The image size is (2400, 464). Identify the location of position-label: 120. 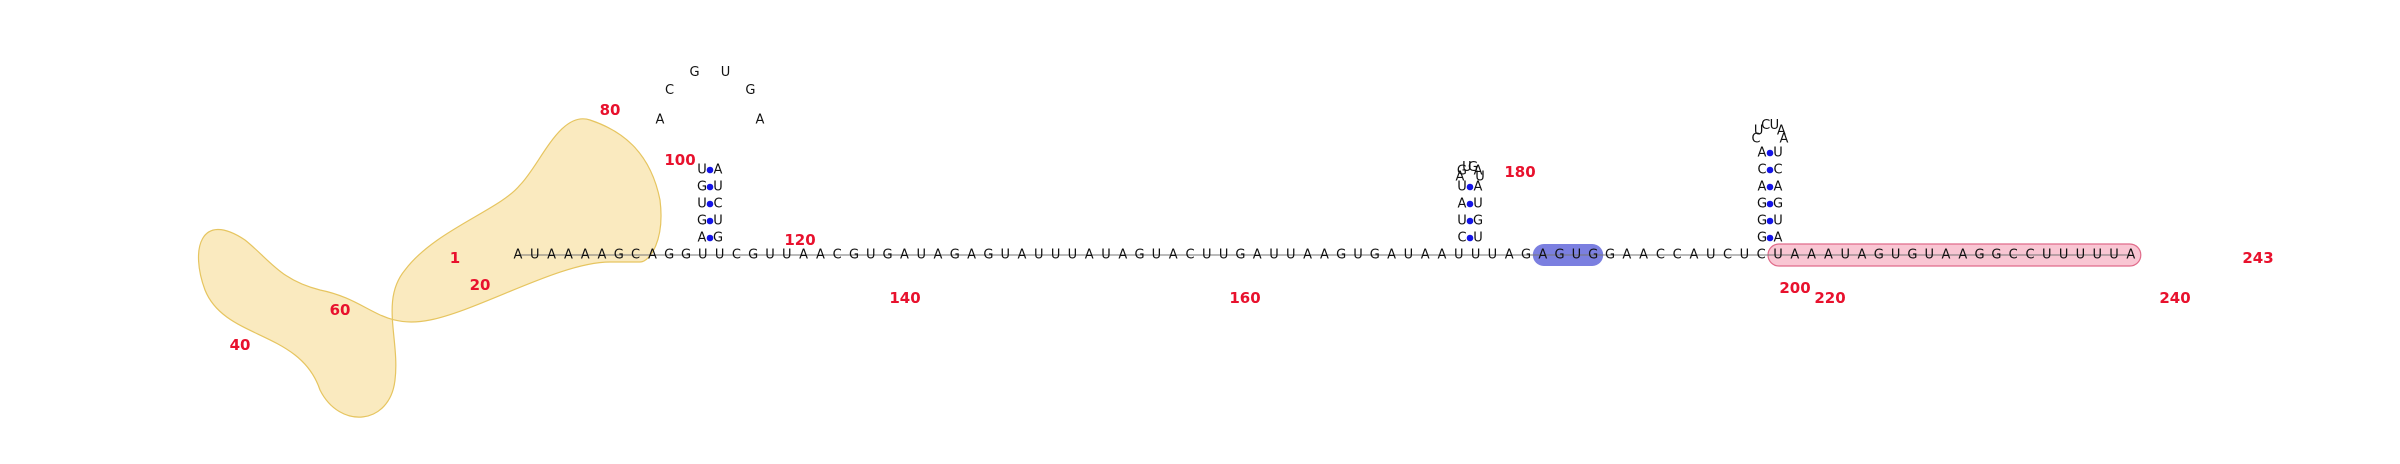
(799, 240).